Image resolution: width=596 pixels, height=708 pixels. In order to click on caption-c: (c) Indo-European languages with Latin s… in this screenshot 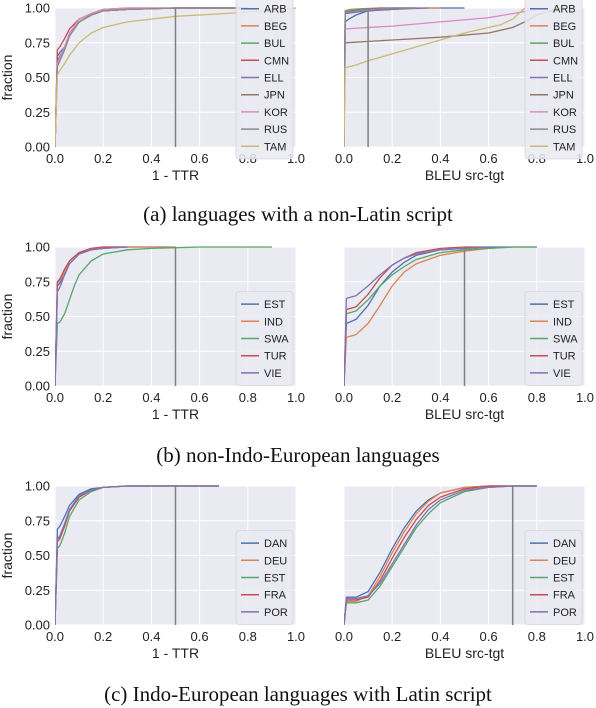, I will do `click(298, 694)`.